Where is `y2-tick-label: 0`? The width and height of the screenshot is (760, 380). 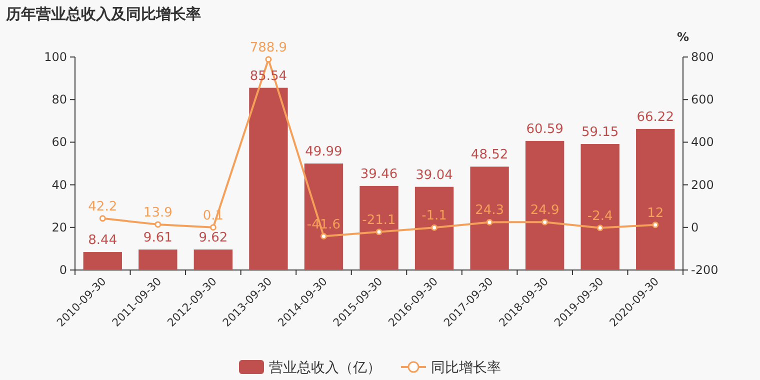 y2-tick-label: 0 is located at coordinates (695, 227).